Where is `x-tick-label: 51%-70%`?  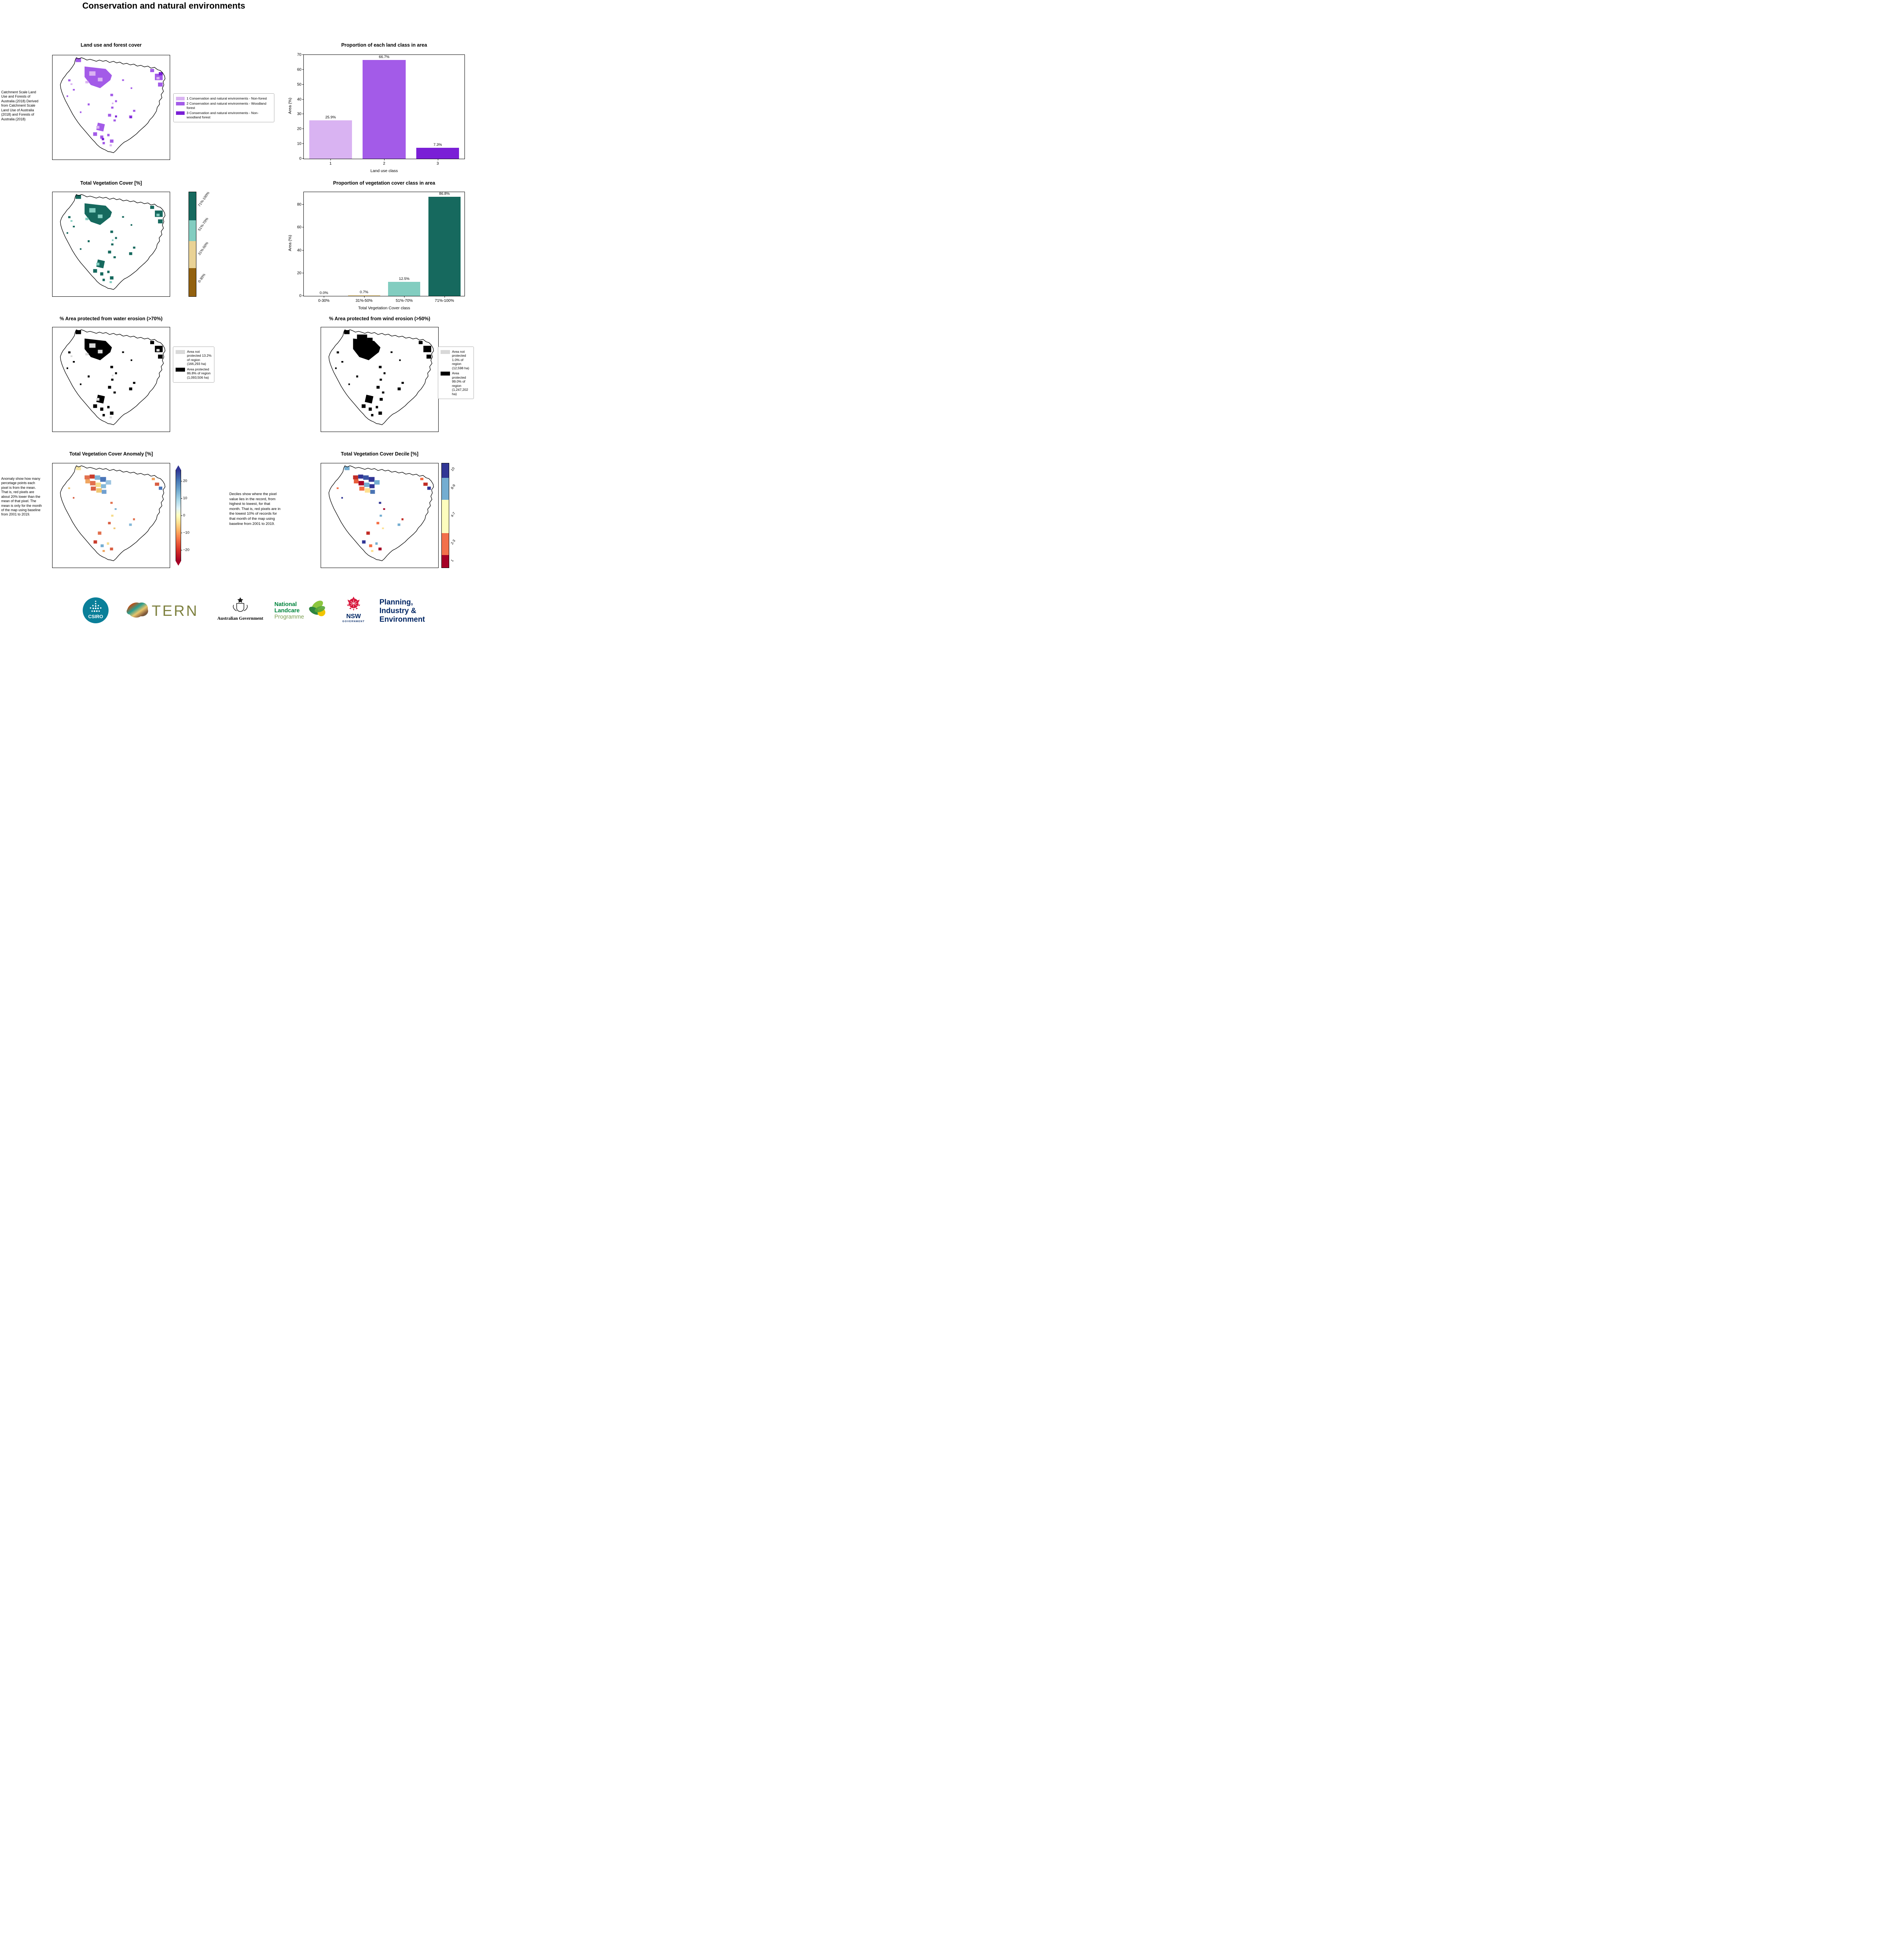
x-tick-label: 51%-70% is located at coordinates (404, 301).